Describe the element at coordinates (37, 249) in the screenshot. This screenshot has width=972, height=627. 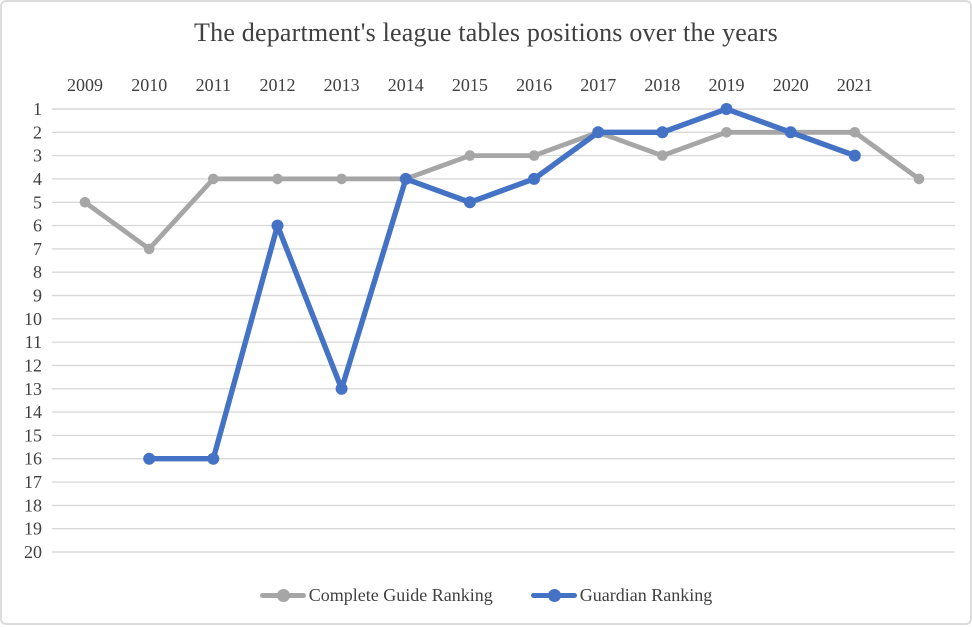
I see `y-axis-tick-label: 7` at that location.